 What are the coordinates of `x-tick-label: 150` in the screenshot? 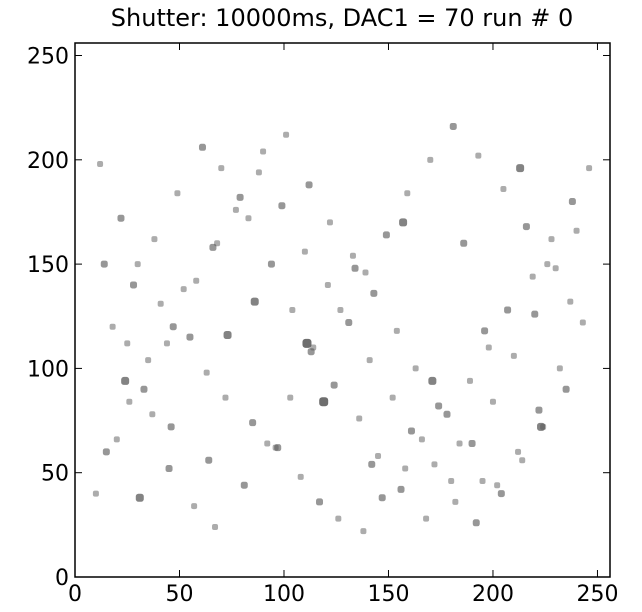 It's located at (388, 594).